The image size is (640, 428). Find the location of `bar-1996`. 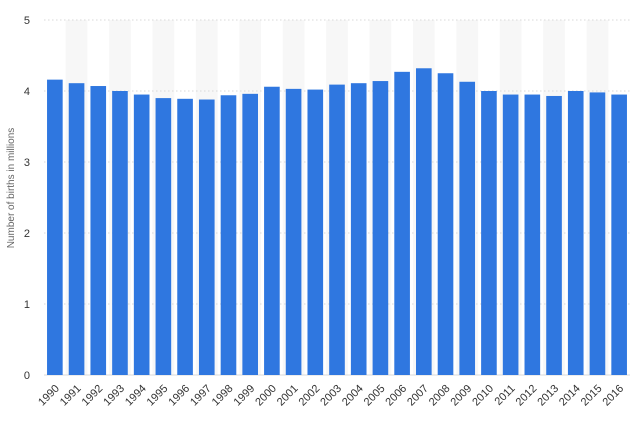

bar-1996 is located at coordinates (185, 236).